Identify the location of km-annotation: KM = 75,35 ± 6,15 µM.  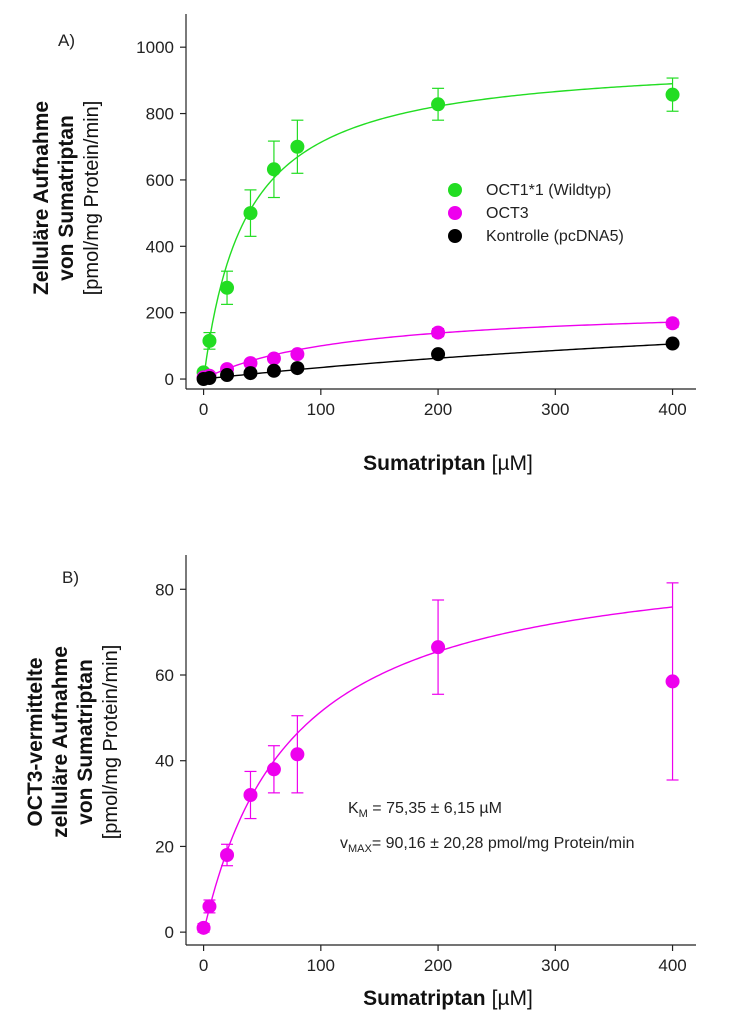
(425, 810).